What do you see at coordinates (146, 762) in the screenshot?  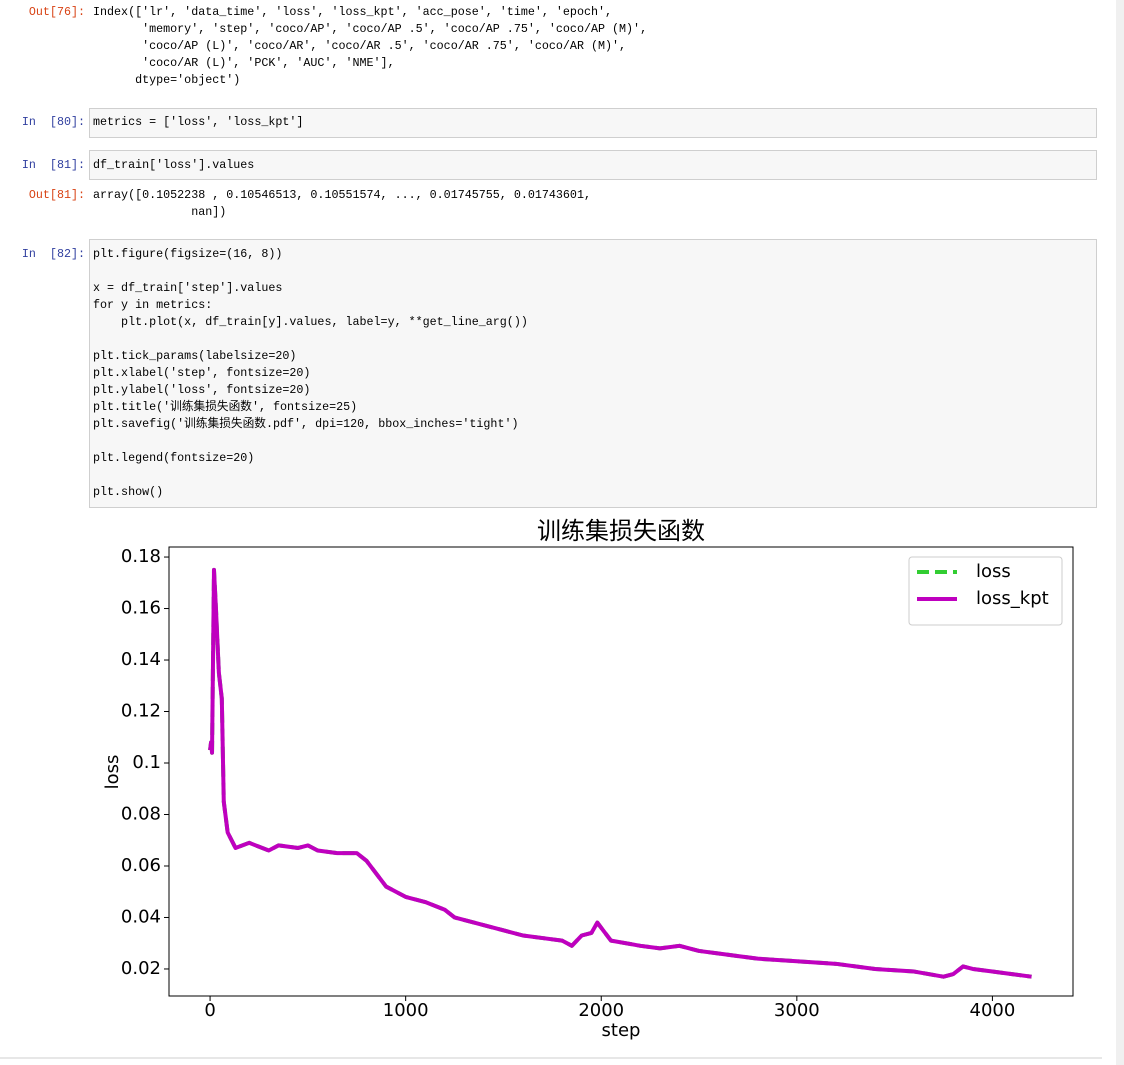 I see `y-tick-label: 0.1` at bounding box center [146, 762].